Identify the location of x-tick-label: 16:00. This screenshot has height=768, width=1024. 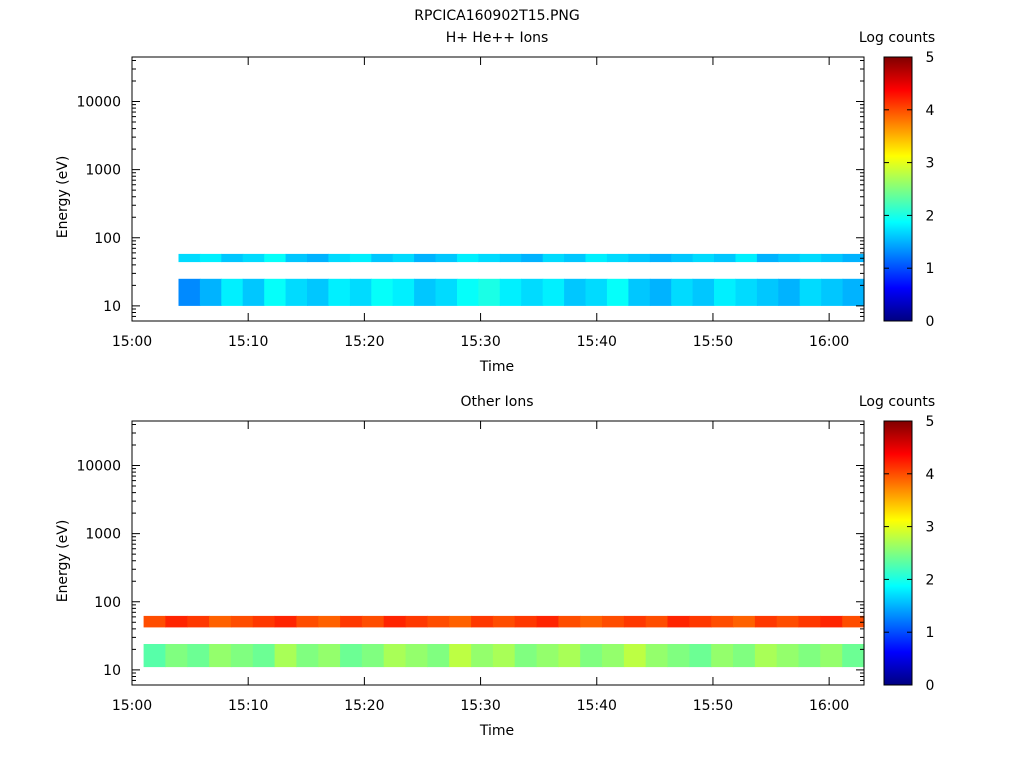
(829, 706).